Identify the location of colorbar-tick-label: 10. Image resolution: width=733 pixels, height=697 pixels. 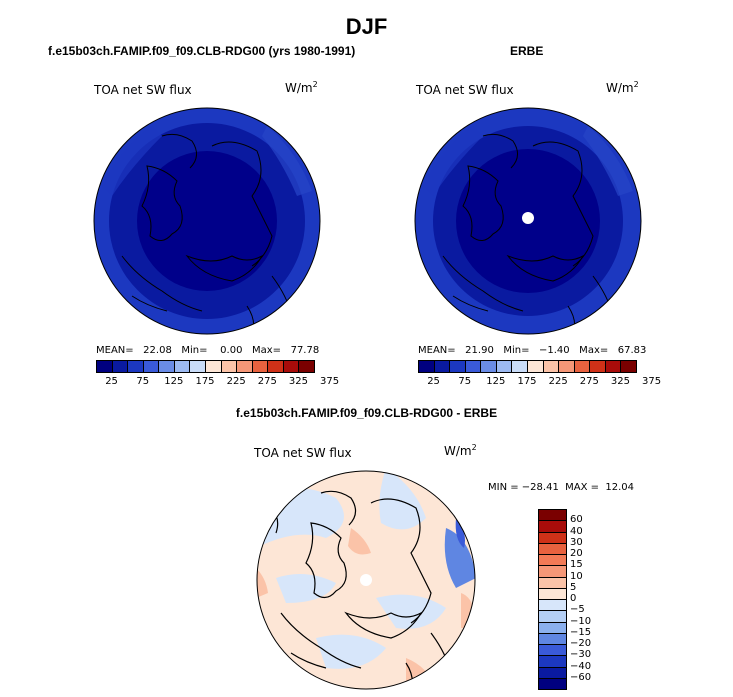
(576, 576).